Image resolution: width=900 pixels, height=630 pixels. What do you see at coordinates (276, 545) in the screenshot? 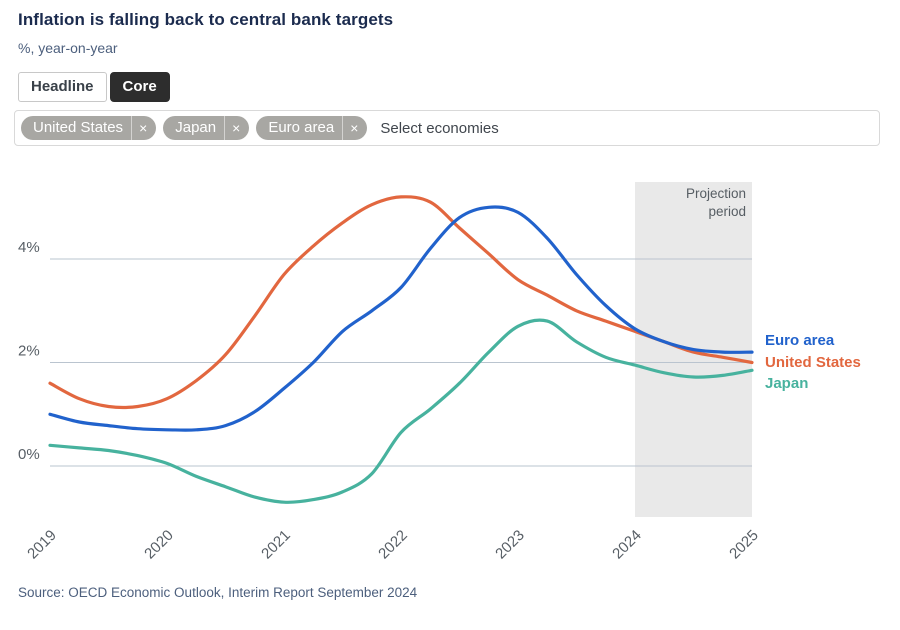
I see `x-tick-label: 2021` at bounding box center [276, 545].